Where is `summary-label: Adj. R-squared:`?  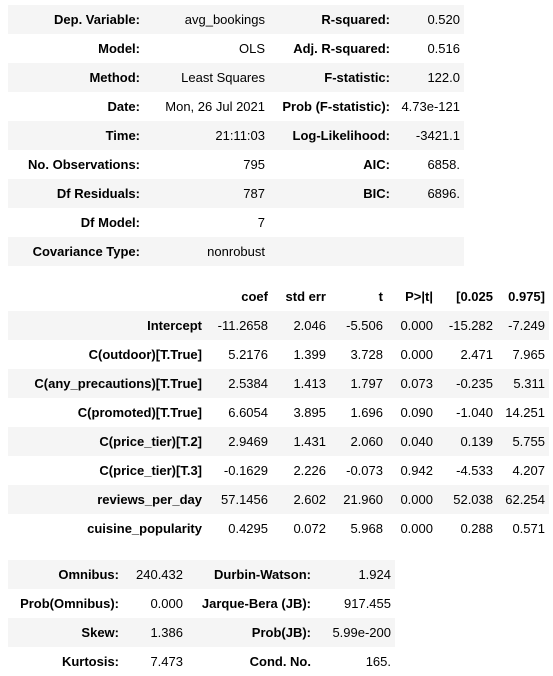 summary-label: Adj. R-squared: is located at coordinates (331, 48).